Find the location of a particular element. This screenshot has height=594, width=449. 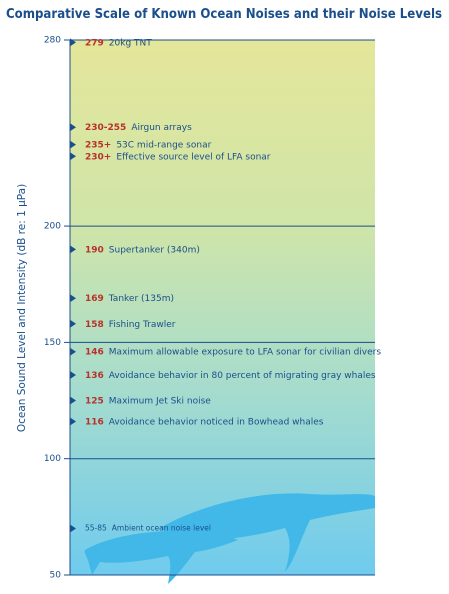

y-tick-label: 50 is located at coordinates (56, 576).